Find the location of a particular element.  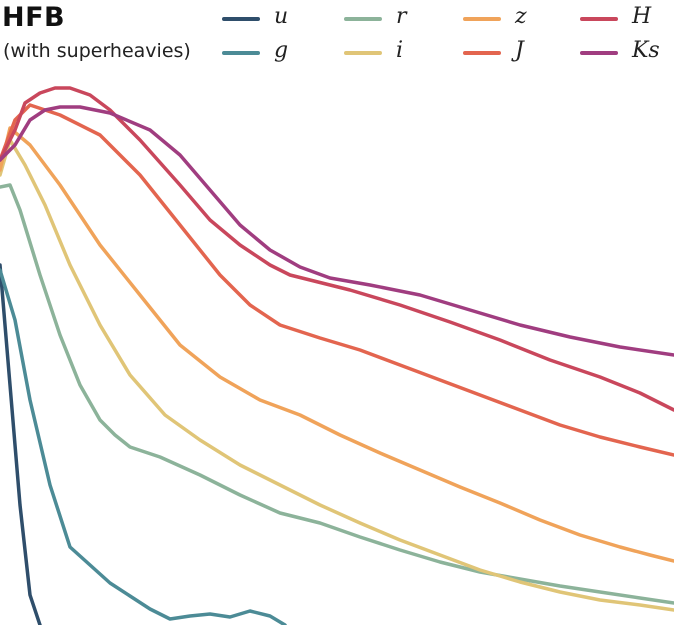

chart-title: HFB is located at coordinates (34, 17).